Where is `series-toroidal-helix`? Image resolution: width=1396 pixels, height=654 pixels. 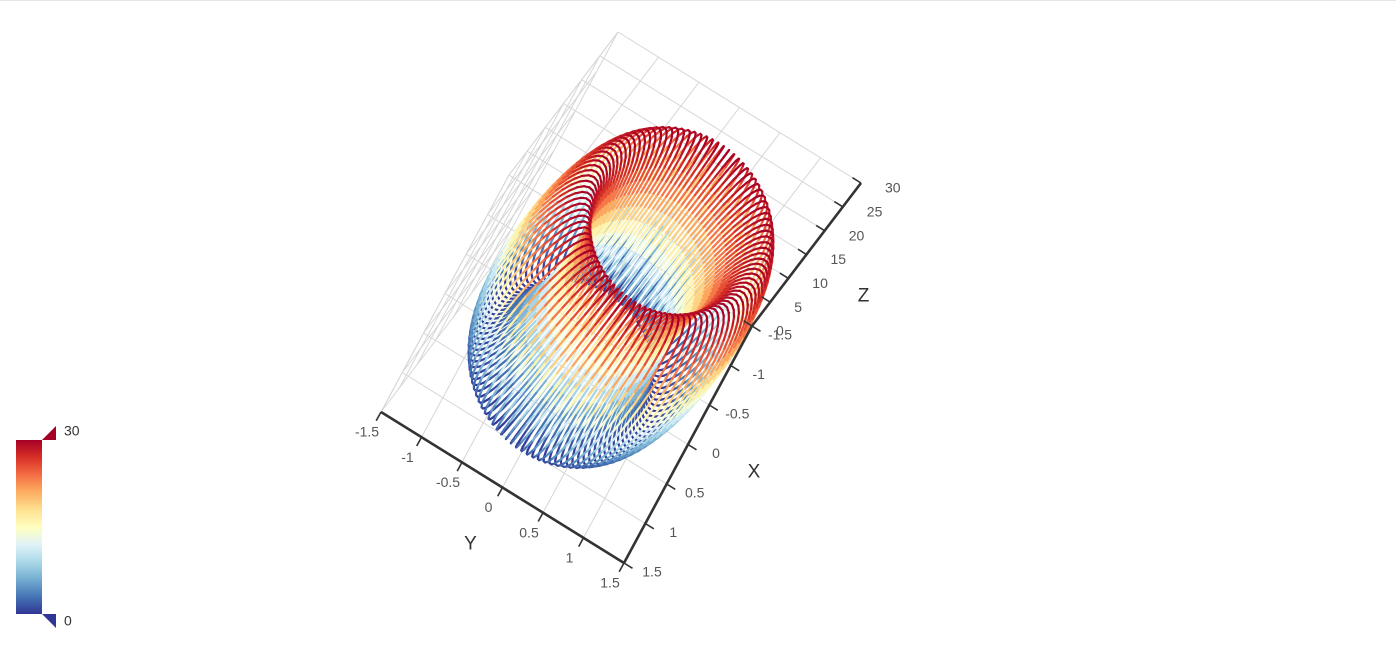
series-toroidal-helix is located at coordinates (621, 297).